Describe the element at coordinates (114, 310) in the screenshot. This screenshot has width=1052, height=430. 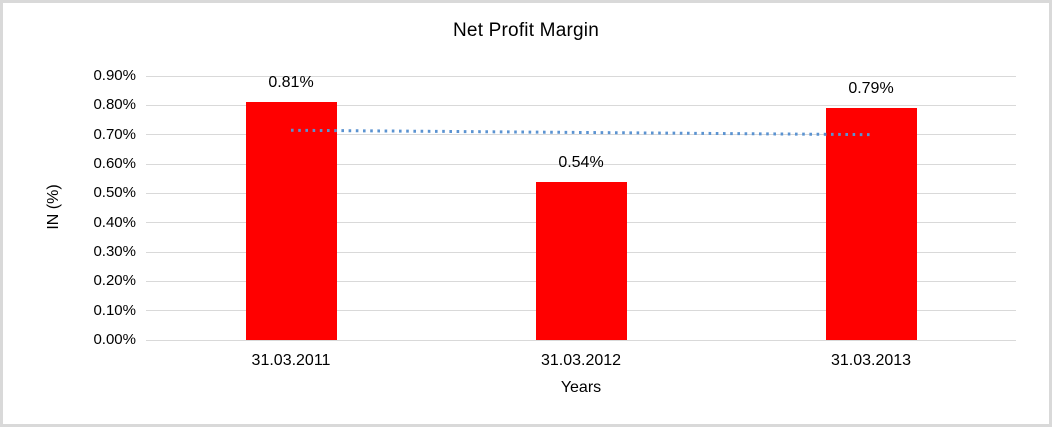
I see `y-tick-label: 0.10%` at that location.